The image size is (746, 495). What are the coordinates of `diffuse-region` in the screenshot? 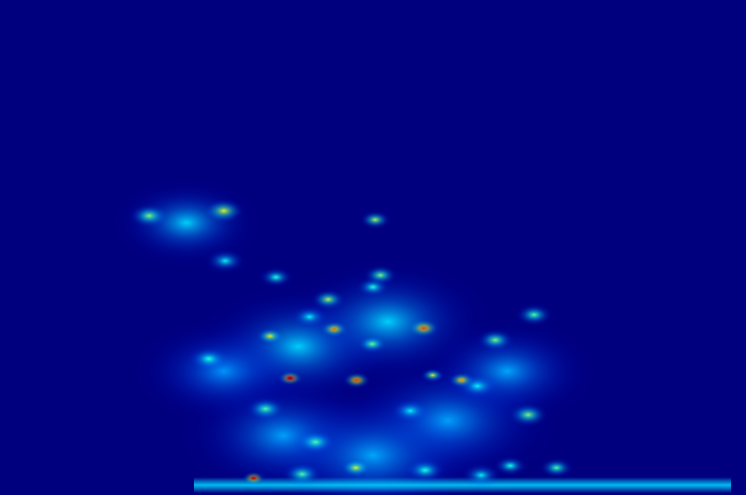 It's located at (507, 371).